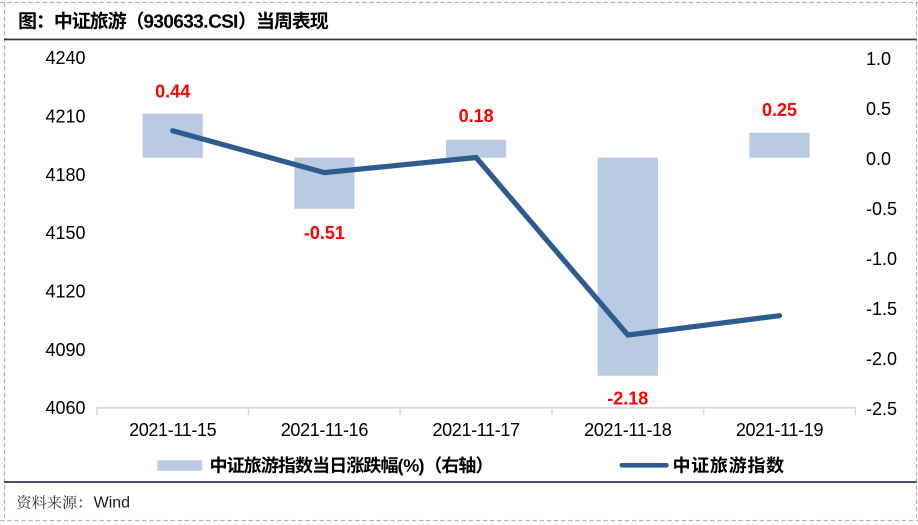 This screenshot has width=918, height=525. I want to click on svg-text: 0.25, so click(779, 110).